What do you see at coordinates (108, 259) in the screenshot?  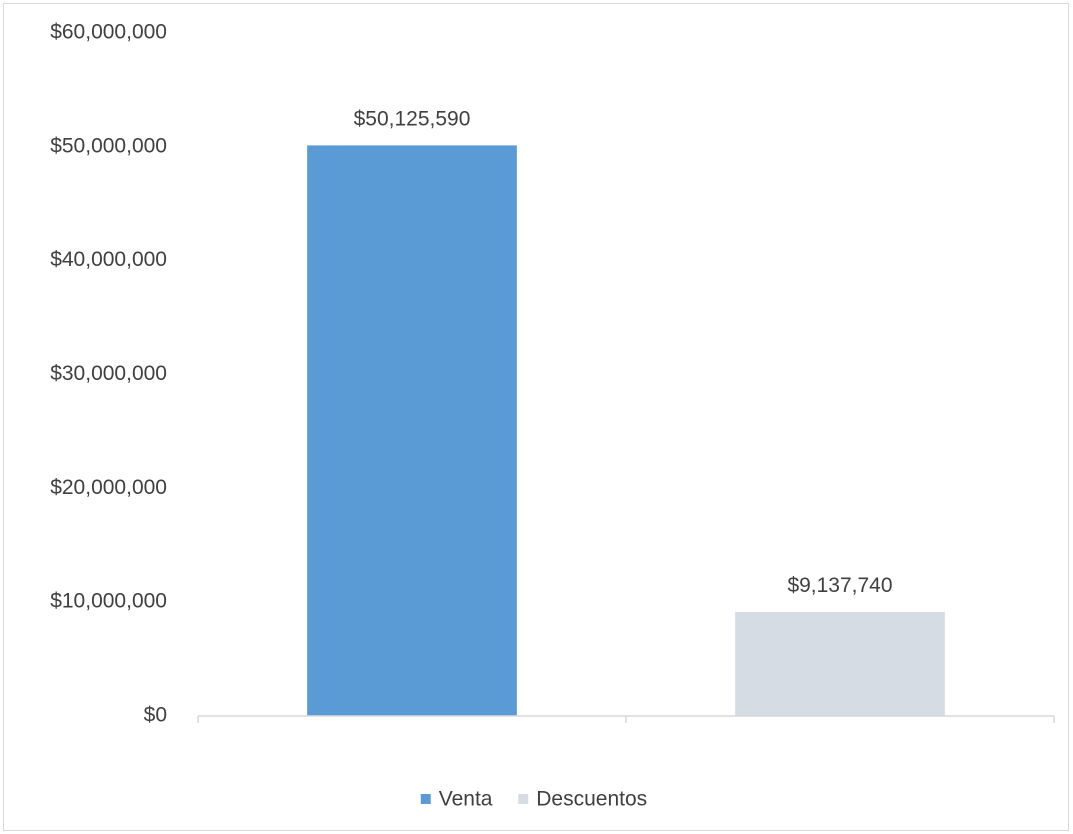 I see `y-tick-label: $40,000,000` at bounding box center [108, 259].